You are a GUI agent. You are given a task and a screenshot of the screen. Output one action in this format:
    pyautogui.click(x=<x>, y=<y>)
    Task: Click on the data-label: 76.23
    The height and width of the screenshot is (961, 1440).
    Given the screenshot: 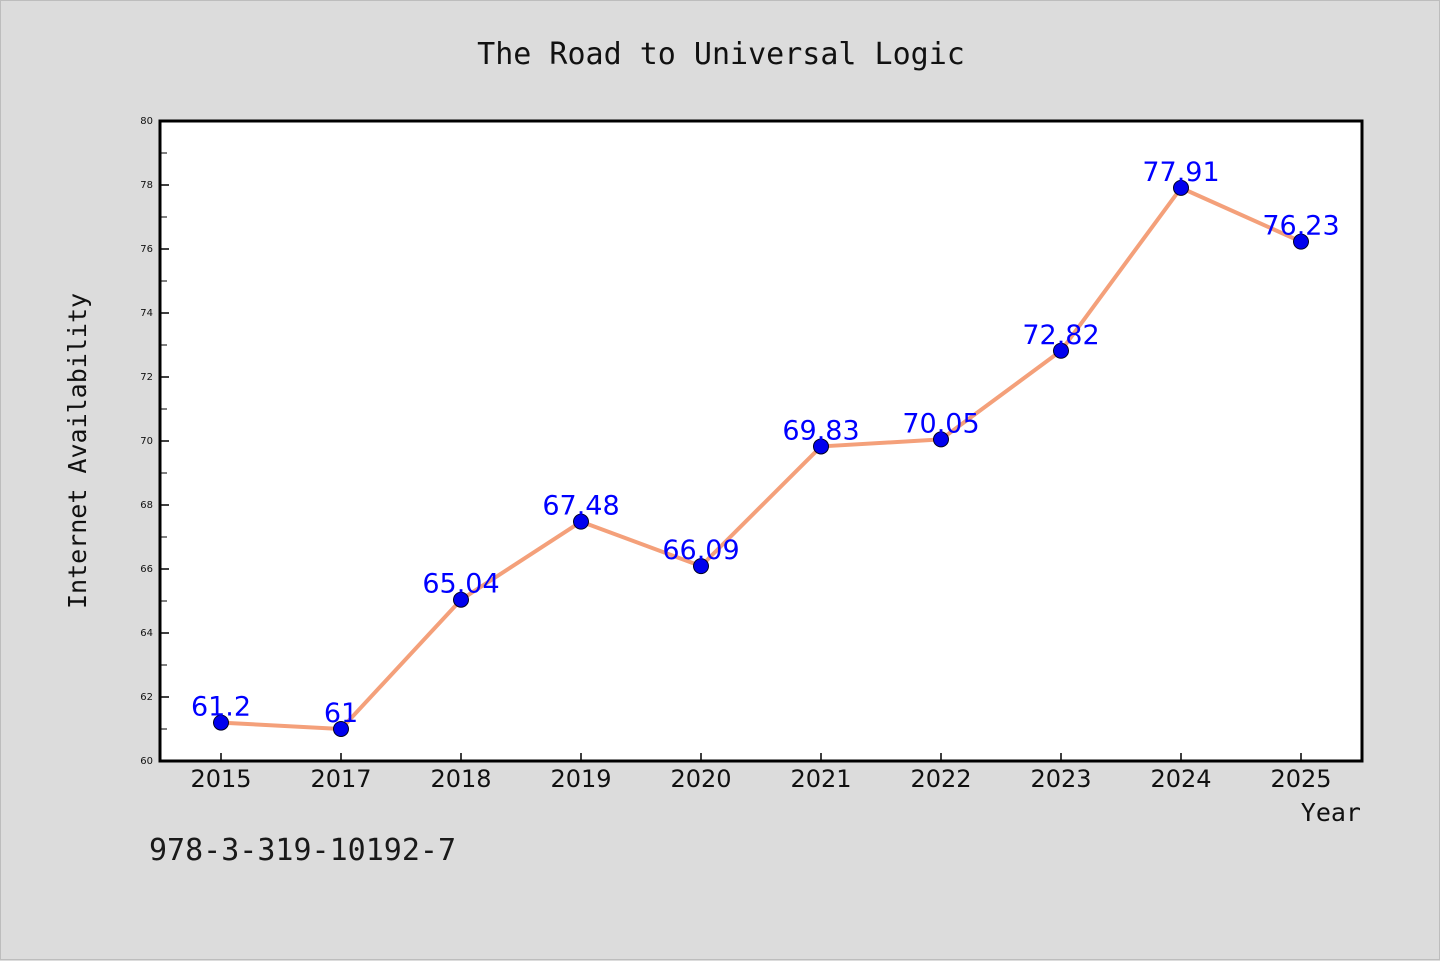 What is the action you would take?
    pyautogui.click(x=1300, y=226)
    